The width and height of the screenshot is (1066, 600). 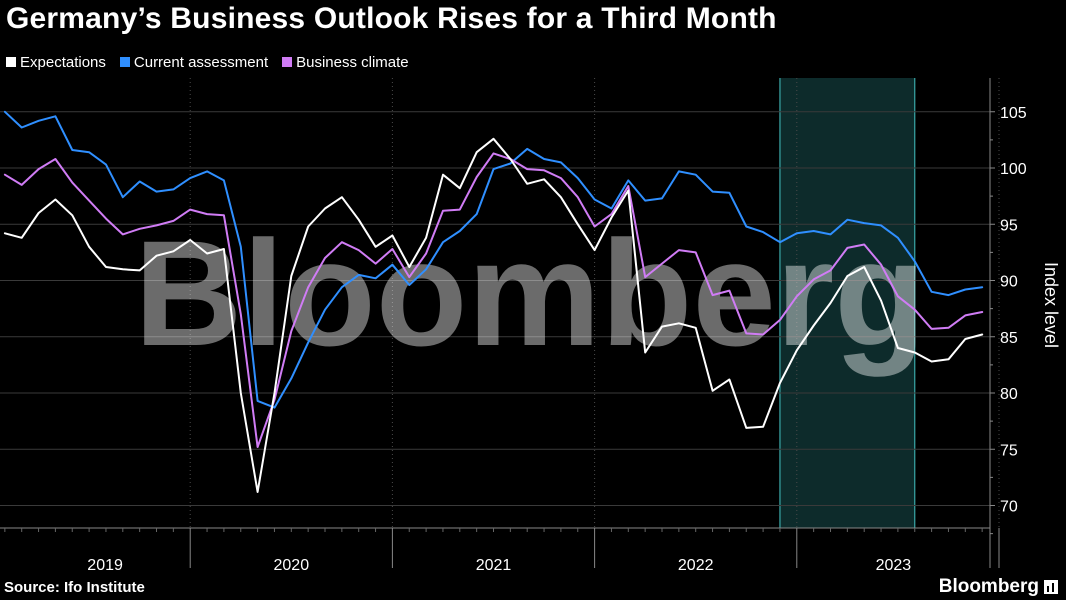 What do you see at coordinates (1009, 282) in the screenshot?
I see `y-tick-label: 90` at bounding box center [1009, 282].